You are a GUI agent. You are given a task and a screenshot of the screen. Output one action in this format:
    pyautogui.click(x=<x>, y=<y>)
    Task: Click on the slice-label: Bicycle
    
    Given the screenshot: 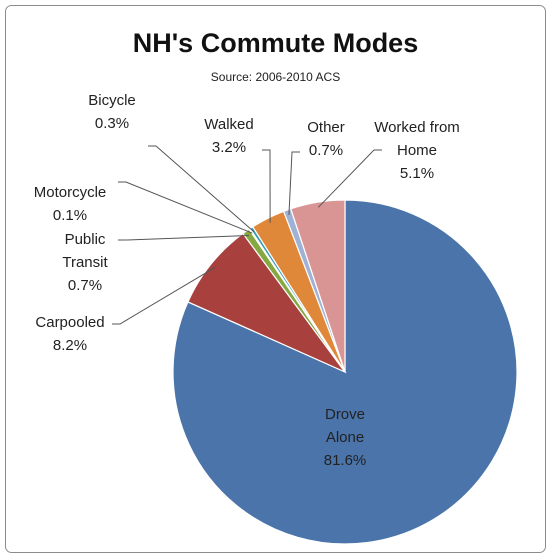 What is the action you would take?
    pyautogui.click(x=112, y=100)
    